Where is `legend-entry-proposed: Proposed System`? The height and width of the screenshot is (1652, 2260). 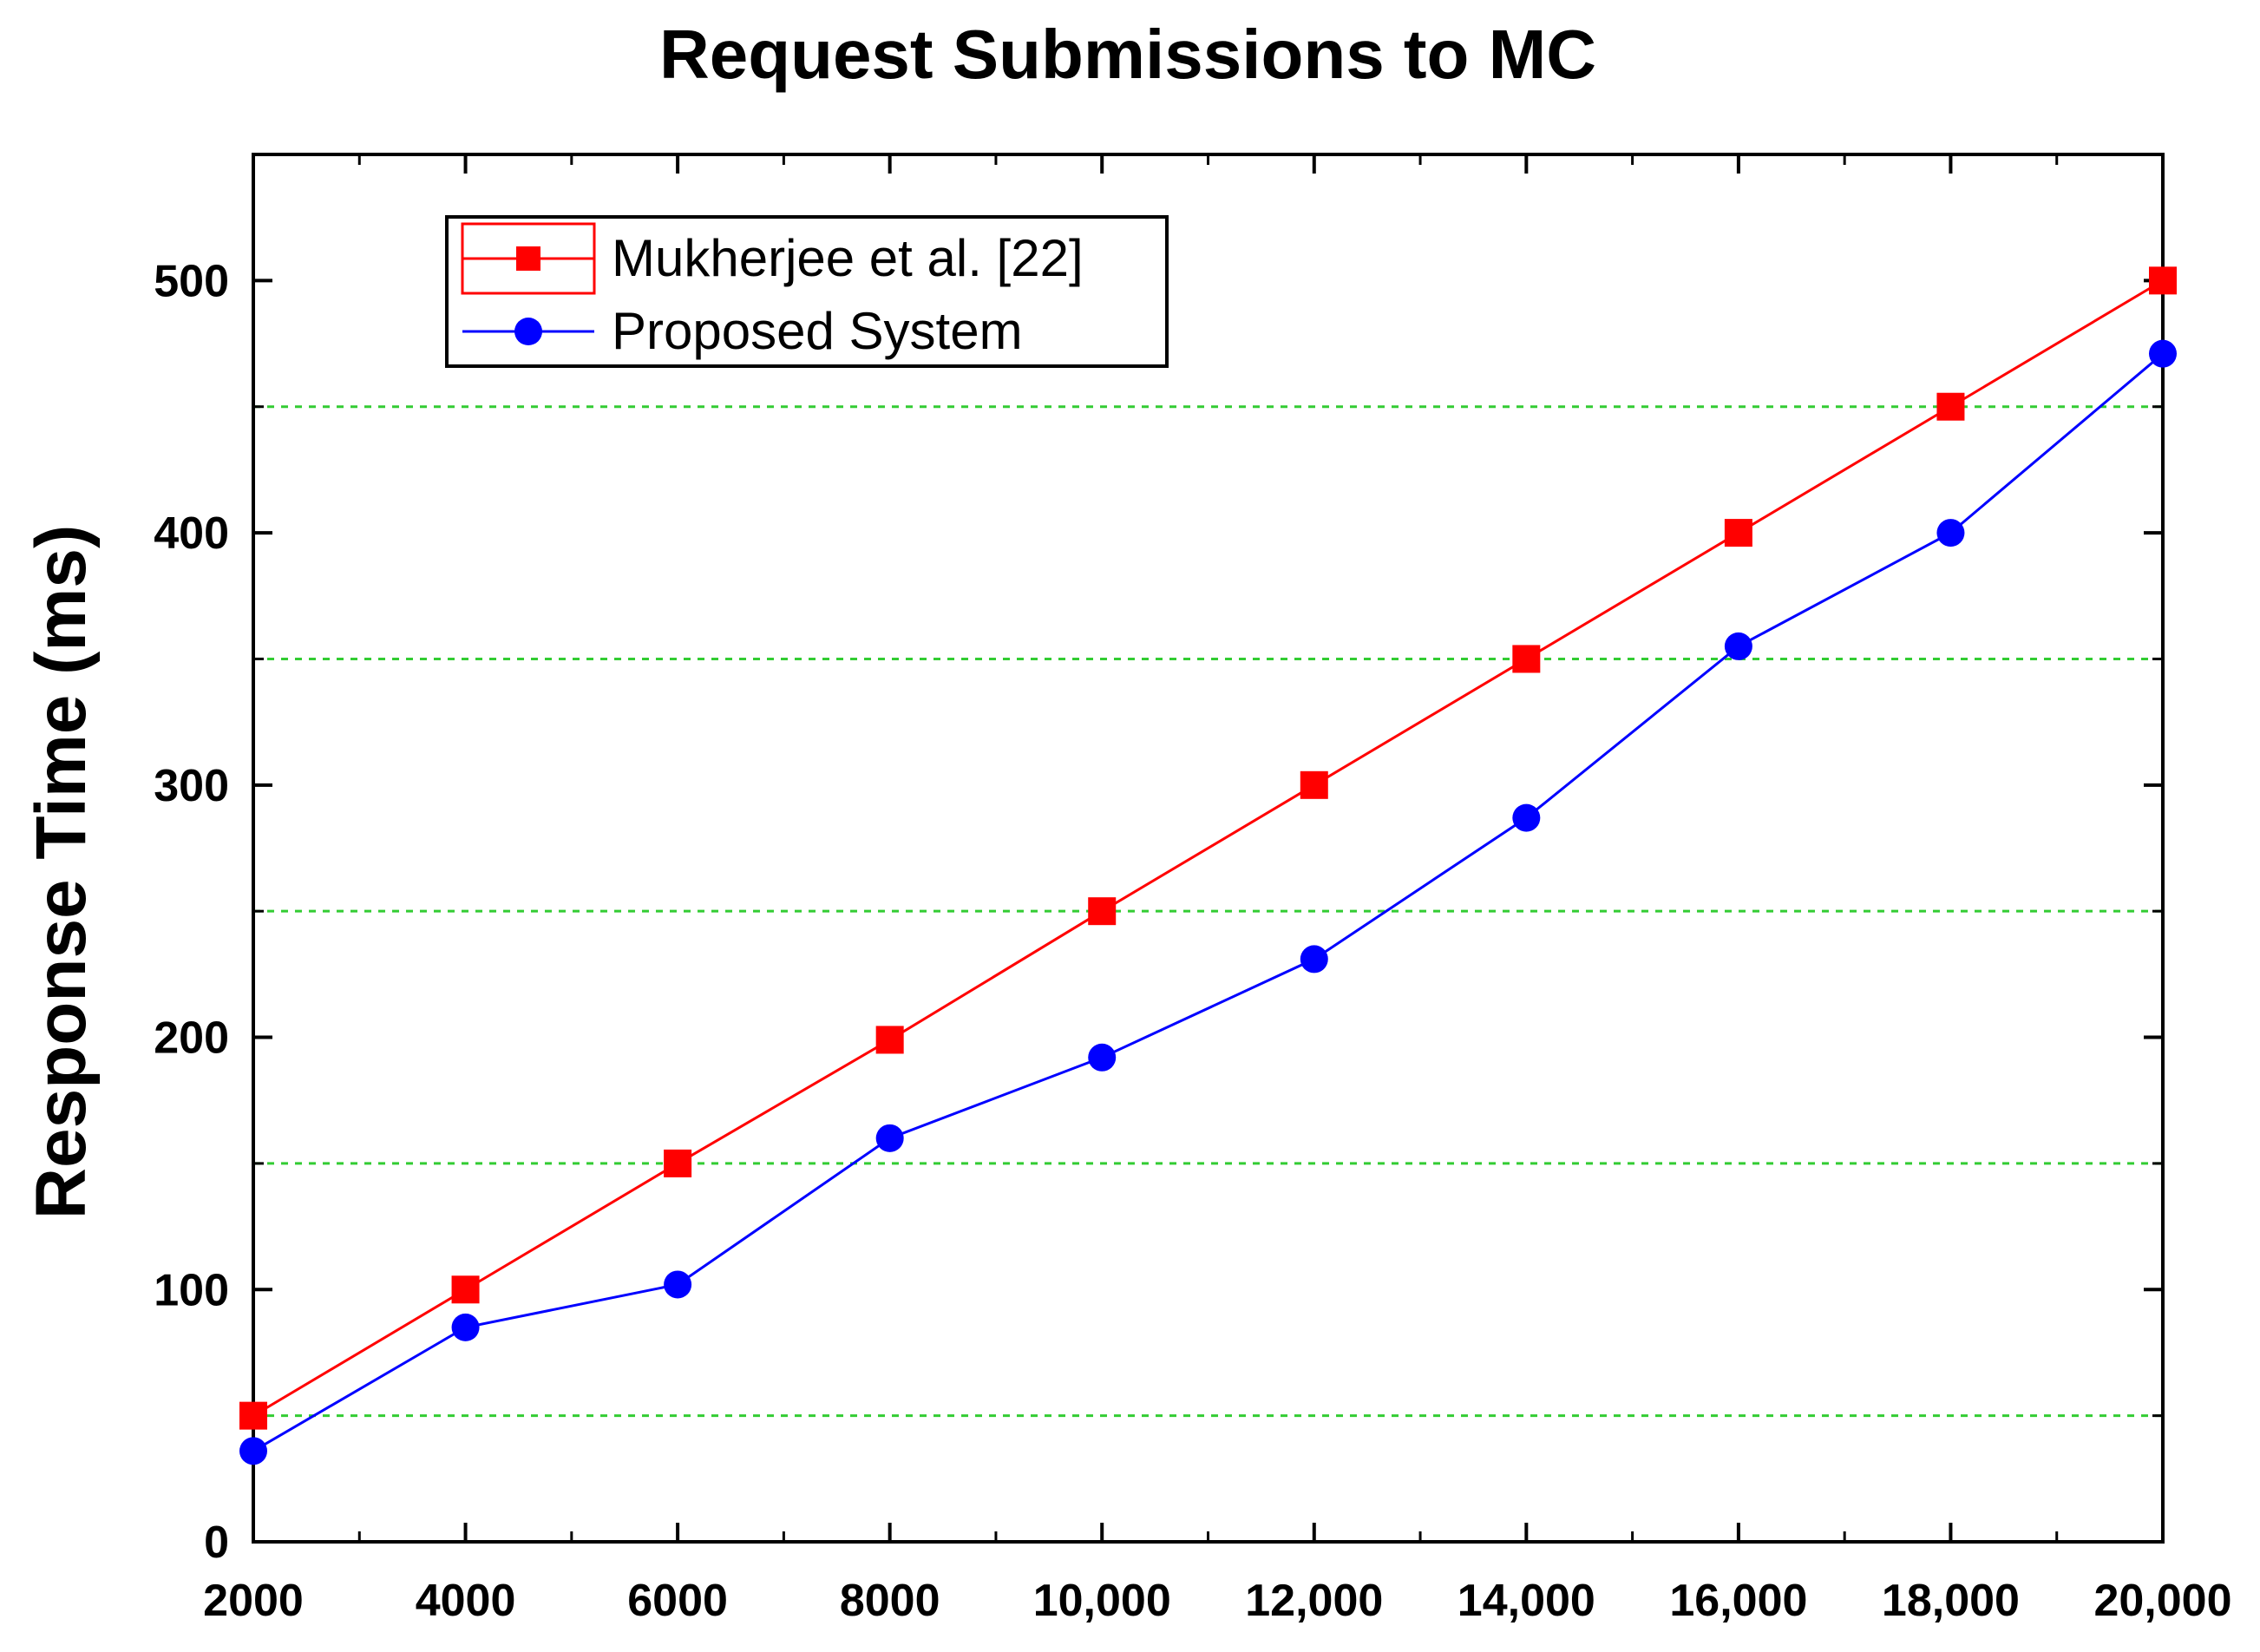
legend-entry-proposed: Proposed System is located at coordinates (742, 331).